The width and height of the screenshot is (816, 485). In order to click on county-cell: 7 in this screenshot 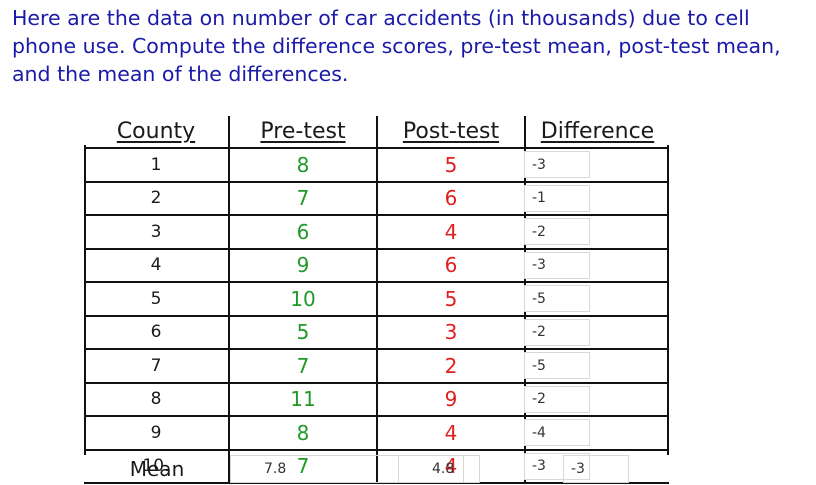, I will do `click(157, 366)`.